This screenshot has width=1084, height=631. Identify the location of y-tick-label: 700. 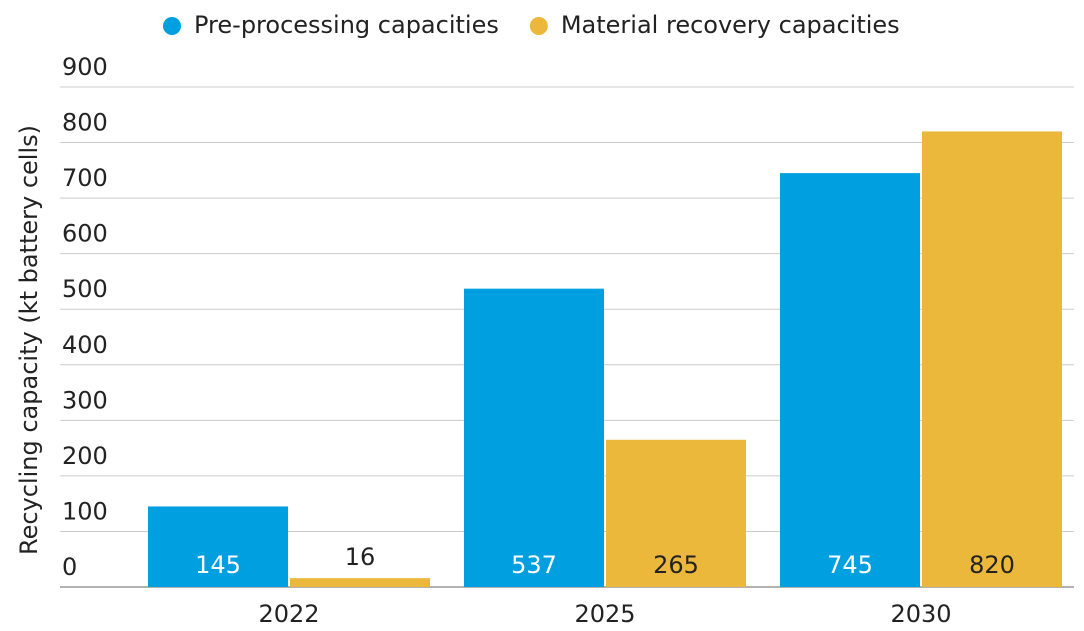
(85, 178).